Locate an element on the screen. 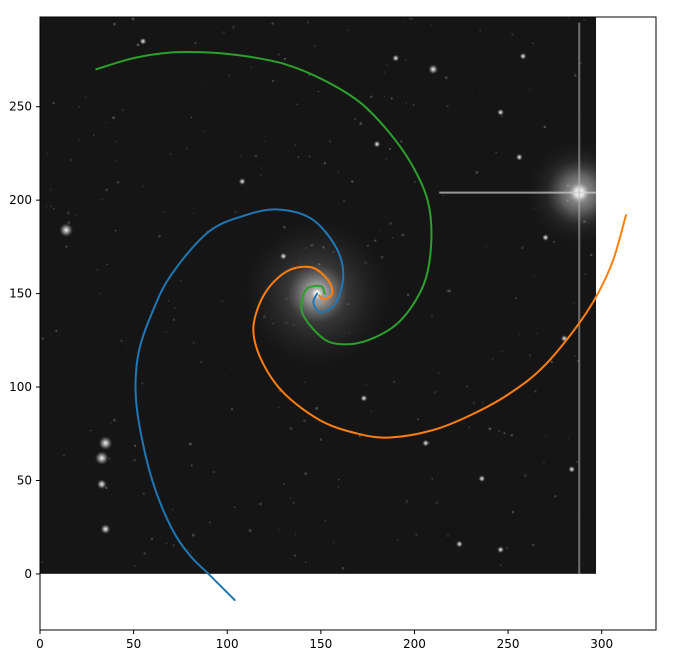 The height and width of the screenshot is (661, 675). x-tick-label: 150 is located at coordinates (320, 644).